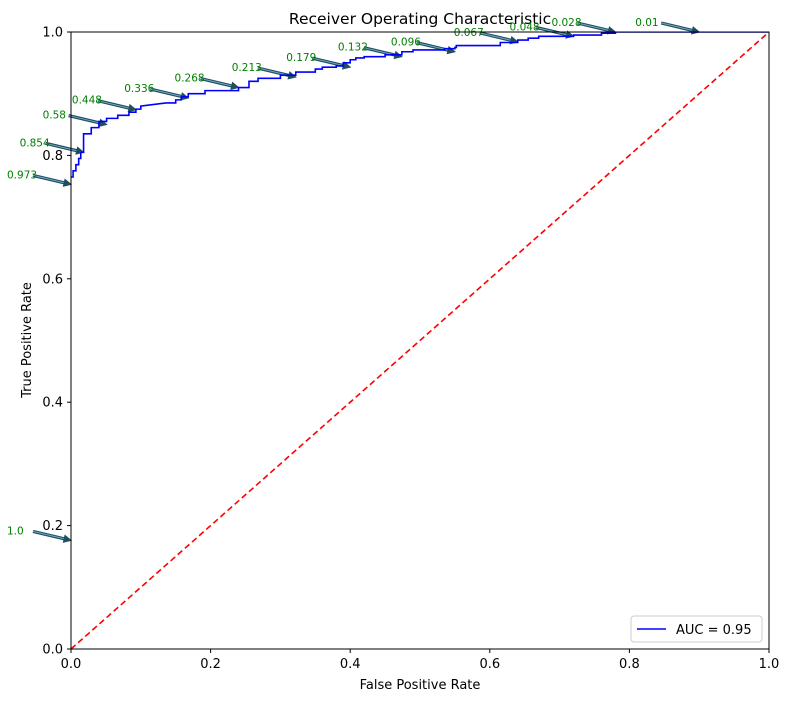  I want to click on threshold-annotation: 0.448, so click(105, 104).